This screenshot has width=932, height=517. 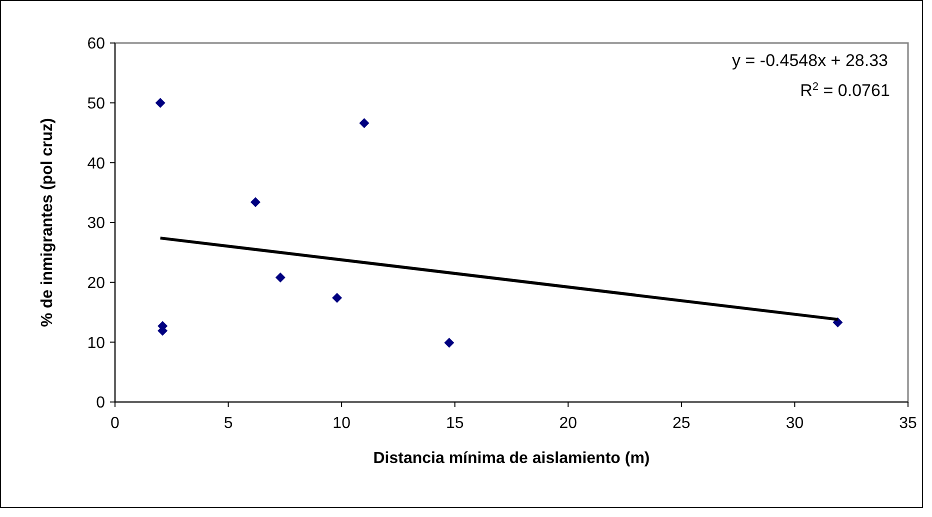 What do you see at coordinates (810, 60) in the screenshot?
I see `annotation: y = -0.4548x + 28.33` at bounding box center [810, 60].